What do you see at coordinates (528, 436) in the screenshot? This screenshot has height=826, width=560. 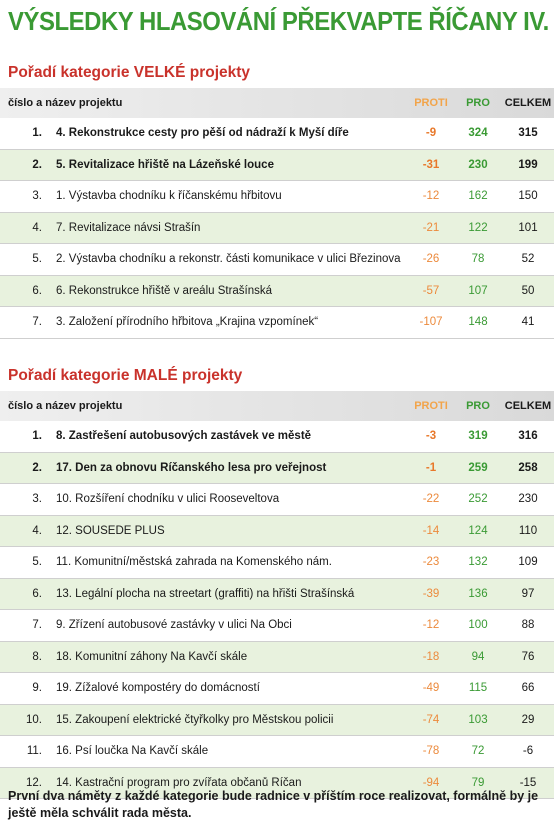 I see `celkem-cell: 316` at bounding box center [528, 436].